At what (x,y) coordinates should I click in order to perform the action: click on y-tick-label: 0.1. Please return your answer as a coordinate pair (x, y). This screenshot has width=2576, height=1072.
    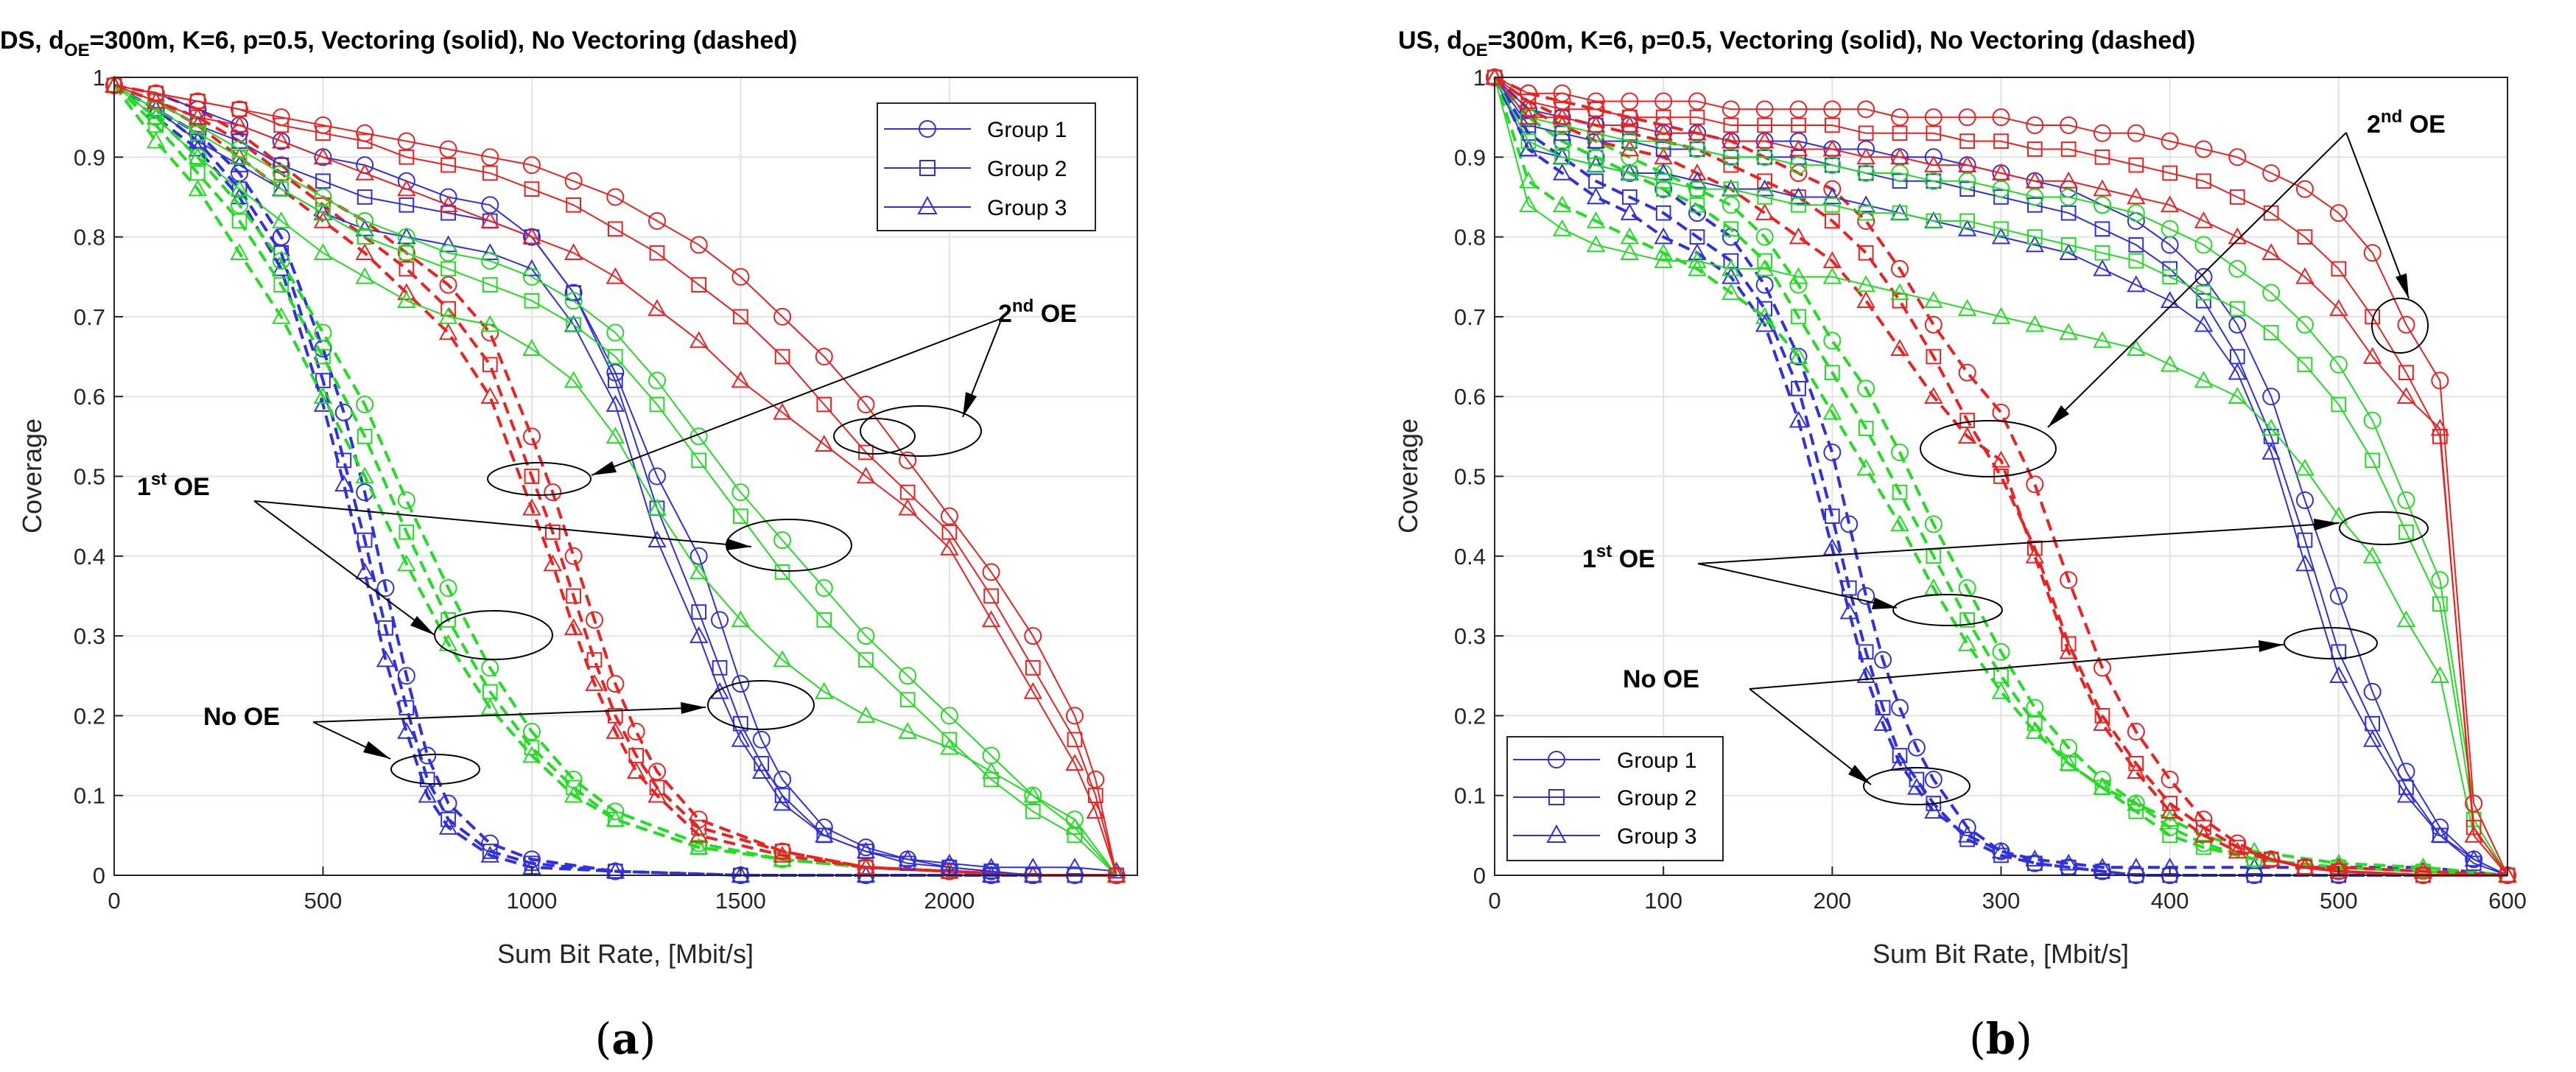
    Looking at the image, I should click on (89, 796).